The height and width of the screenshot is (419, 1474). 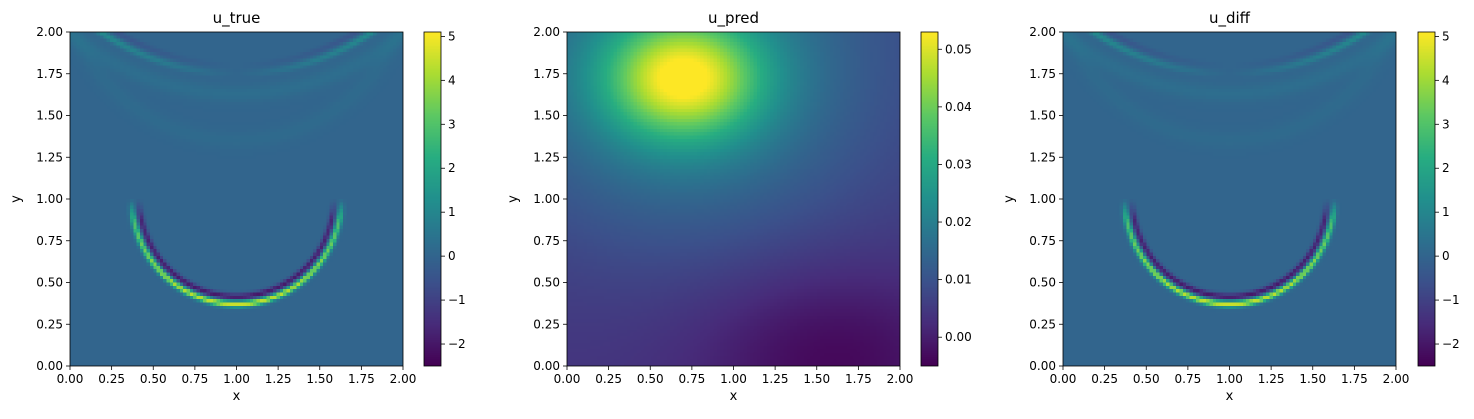 I want to click on chart-title: u_pred, so click(x=733, y=18).